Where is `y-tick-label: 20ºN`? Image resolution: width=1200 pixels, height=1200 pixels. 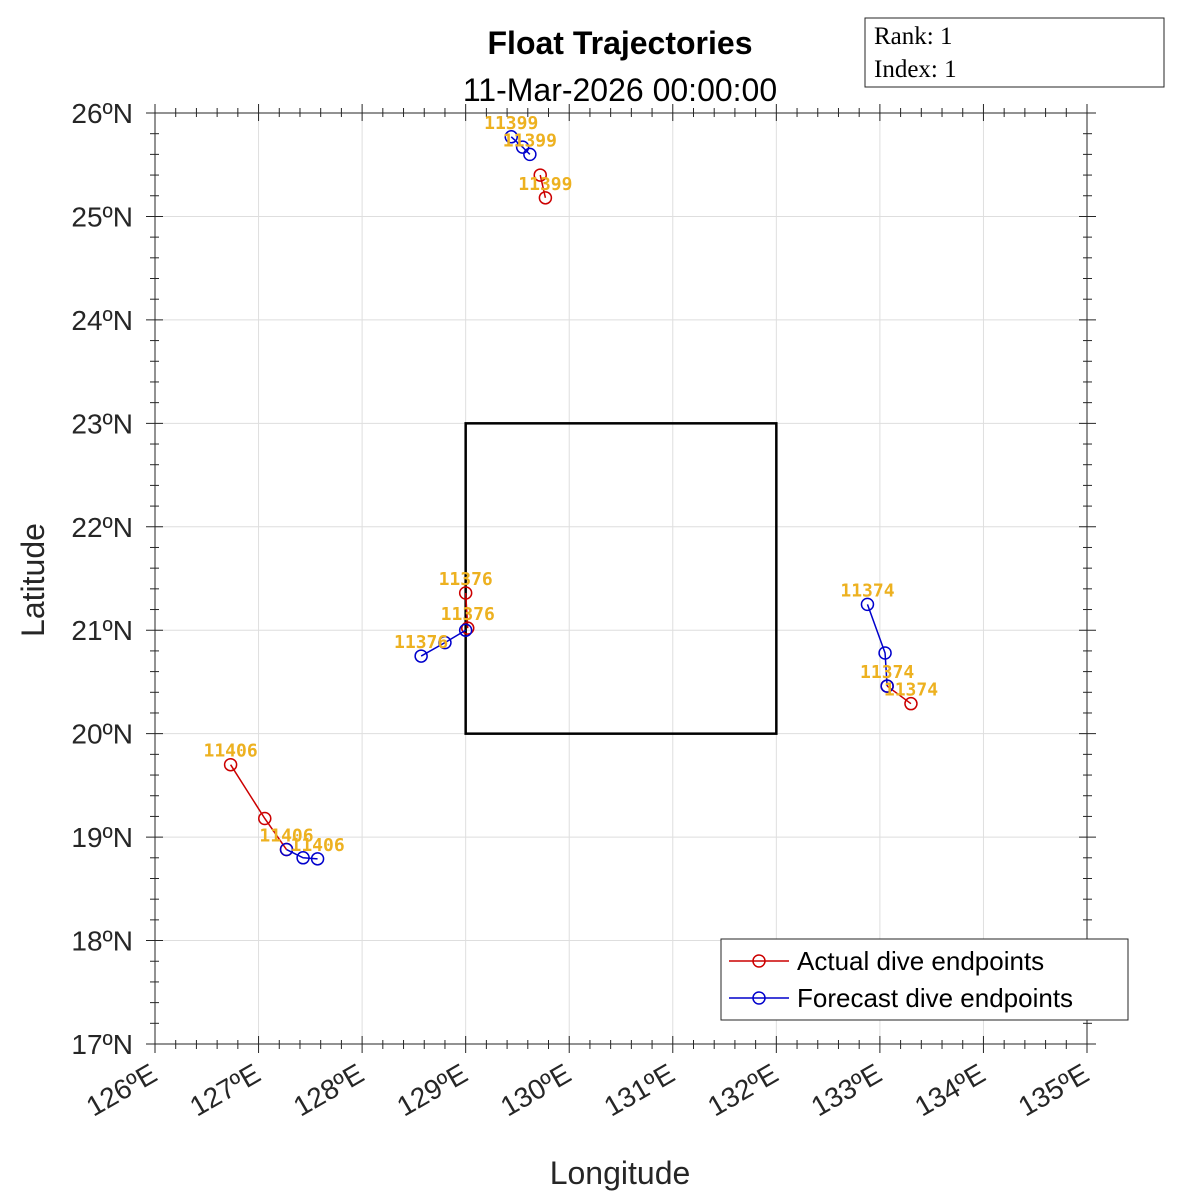
y-tick-label: 20ºN is located at coordinates (102, 734).